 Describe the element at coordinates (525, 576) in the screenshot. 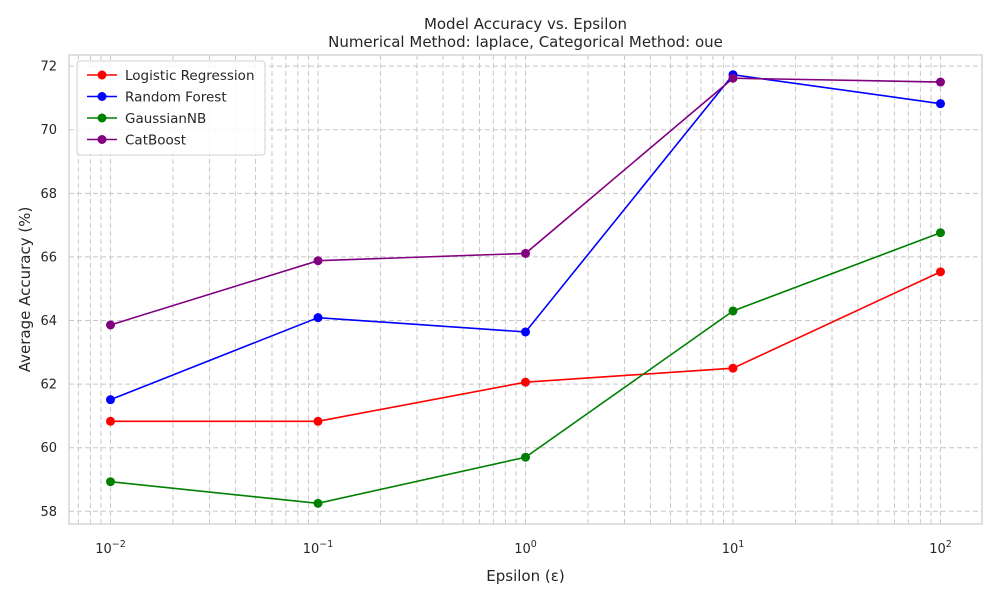

I see `x-axis-label: Epsilon (ε)` at that location.